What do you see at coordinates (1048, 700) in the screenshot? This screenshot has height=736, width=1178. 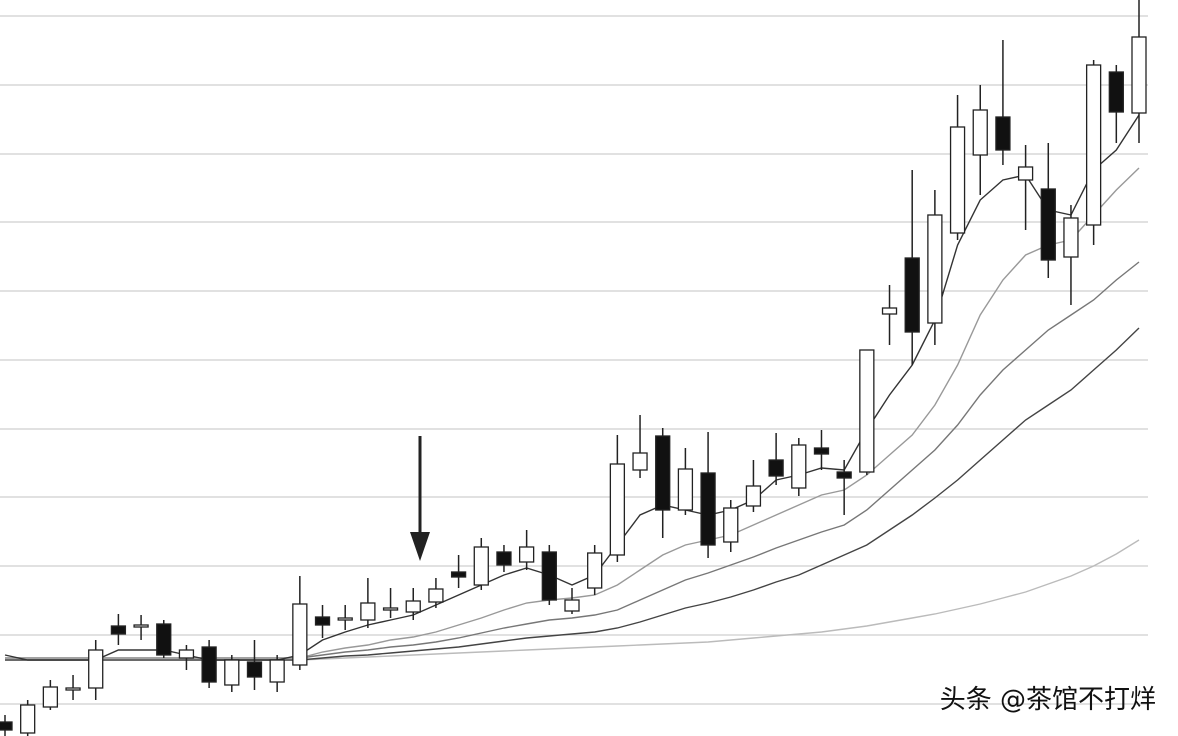 I see `watermark: 头条 @茶馆不打烊` at bounding box center [1048, 700].